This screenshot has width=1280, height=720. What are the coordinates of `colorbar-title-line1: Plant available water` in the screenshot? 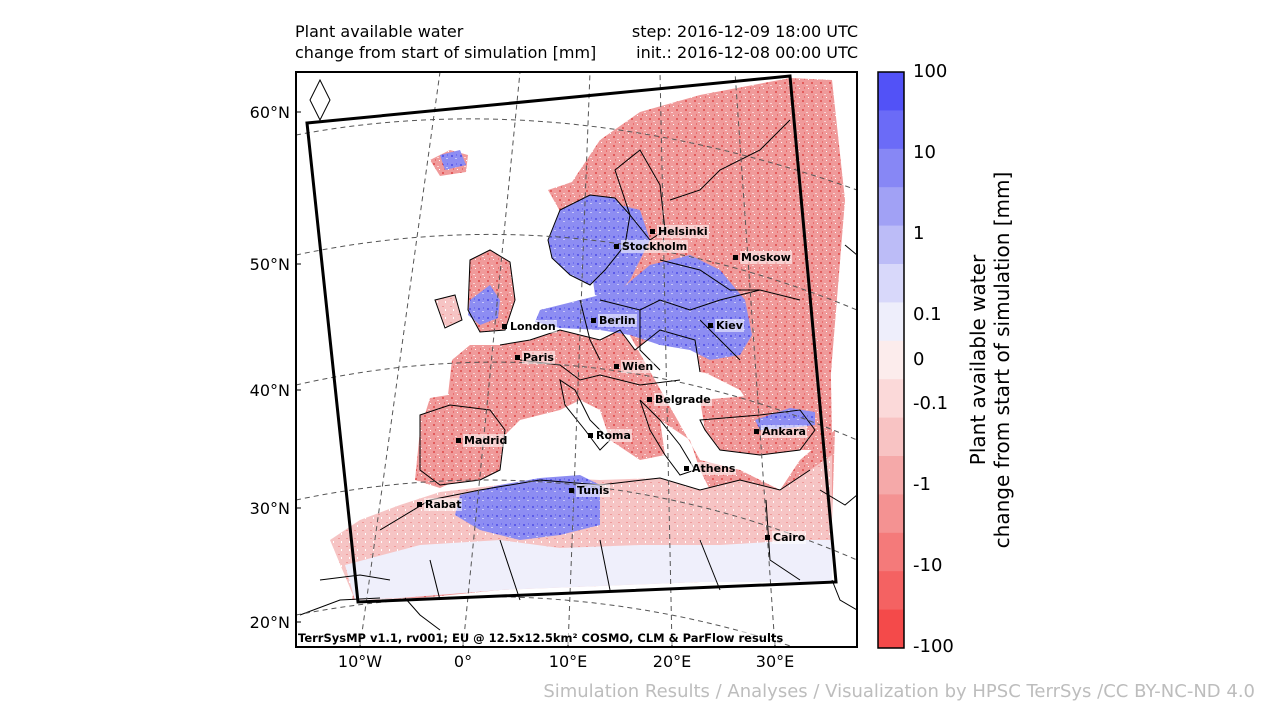 It's located at (978, 360).